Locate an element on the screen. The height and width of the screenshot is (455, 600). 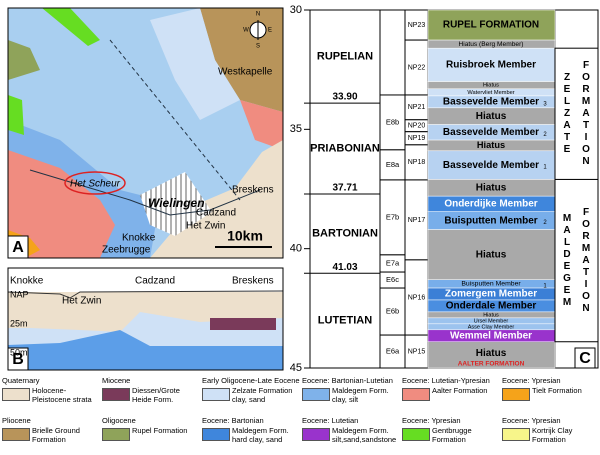
member-label: Ursel Member is located at coordinates (491, 321).